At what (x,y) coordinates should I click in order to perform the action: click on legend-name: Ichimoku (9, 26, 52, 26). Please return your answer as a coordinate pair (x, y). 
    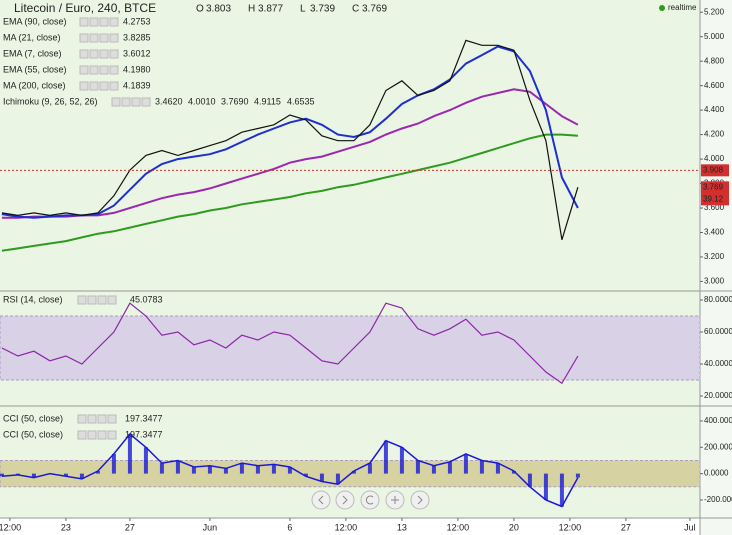
    Looking at the image, I should click on (50, 101).